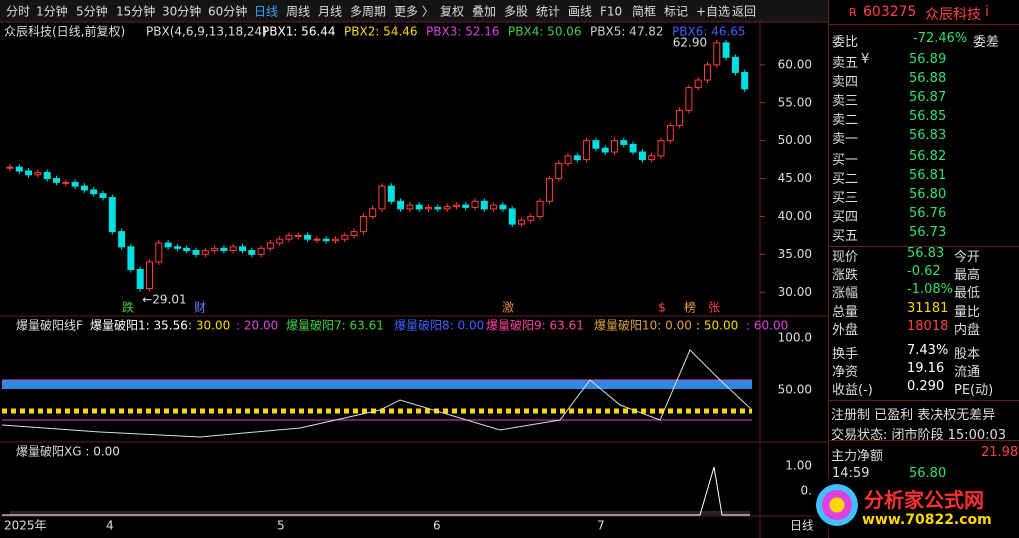 Image resolution: width=1019 pixels, height=538 pixels. What do you see at coordinates (281, 526) in the screenshot?
I see `time-label: 5` at bounding box center [281, 526].